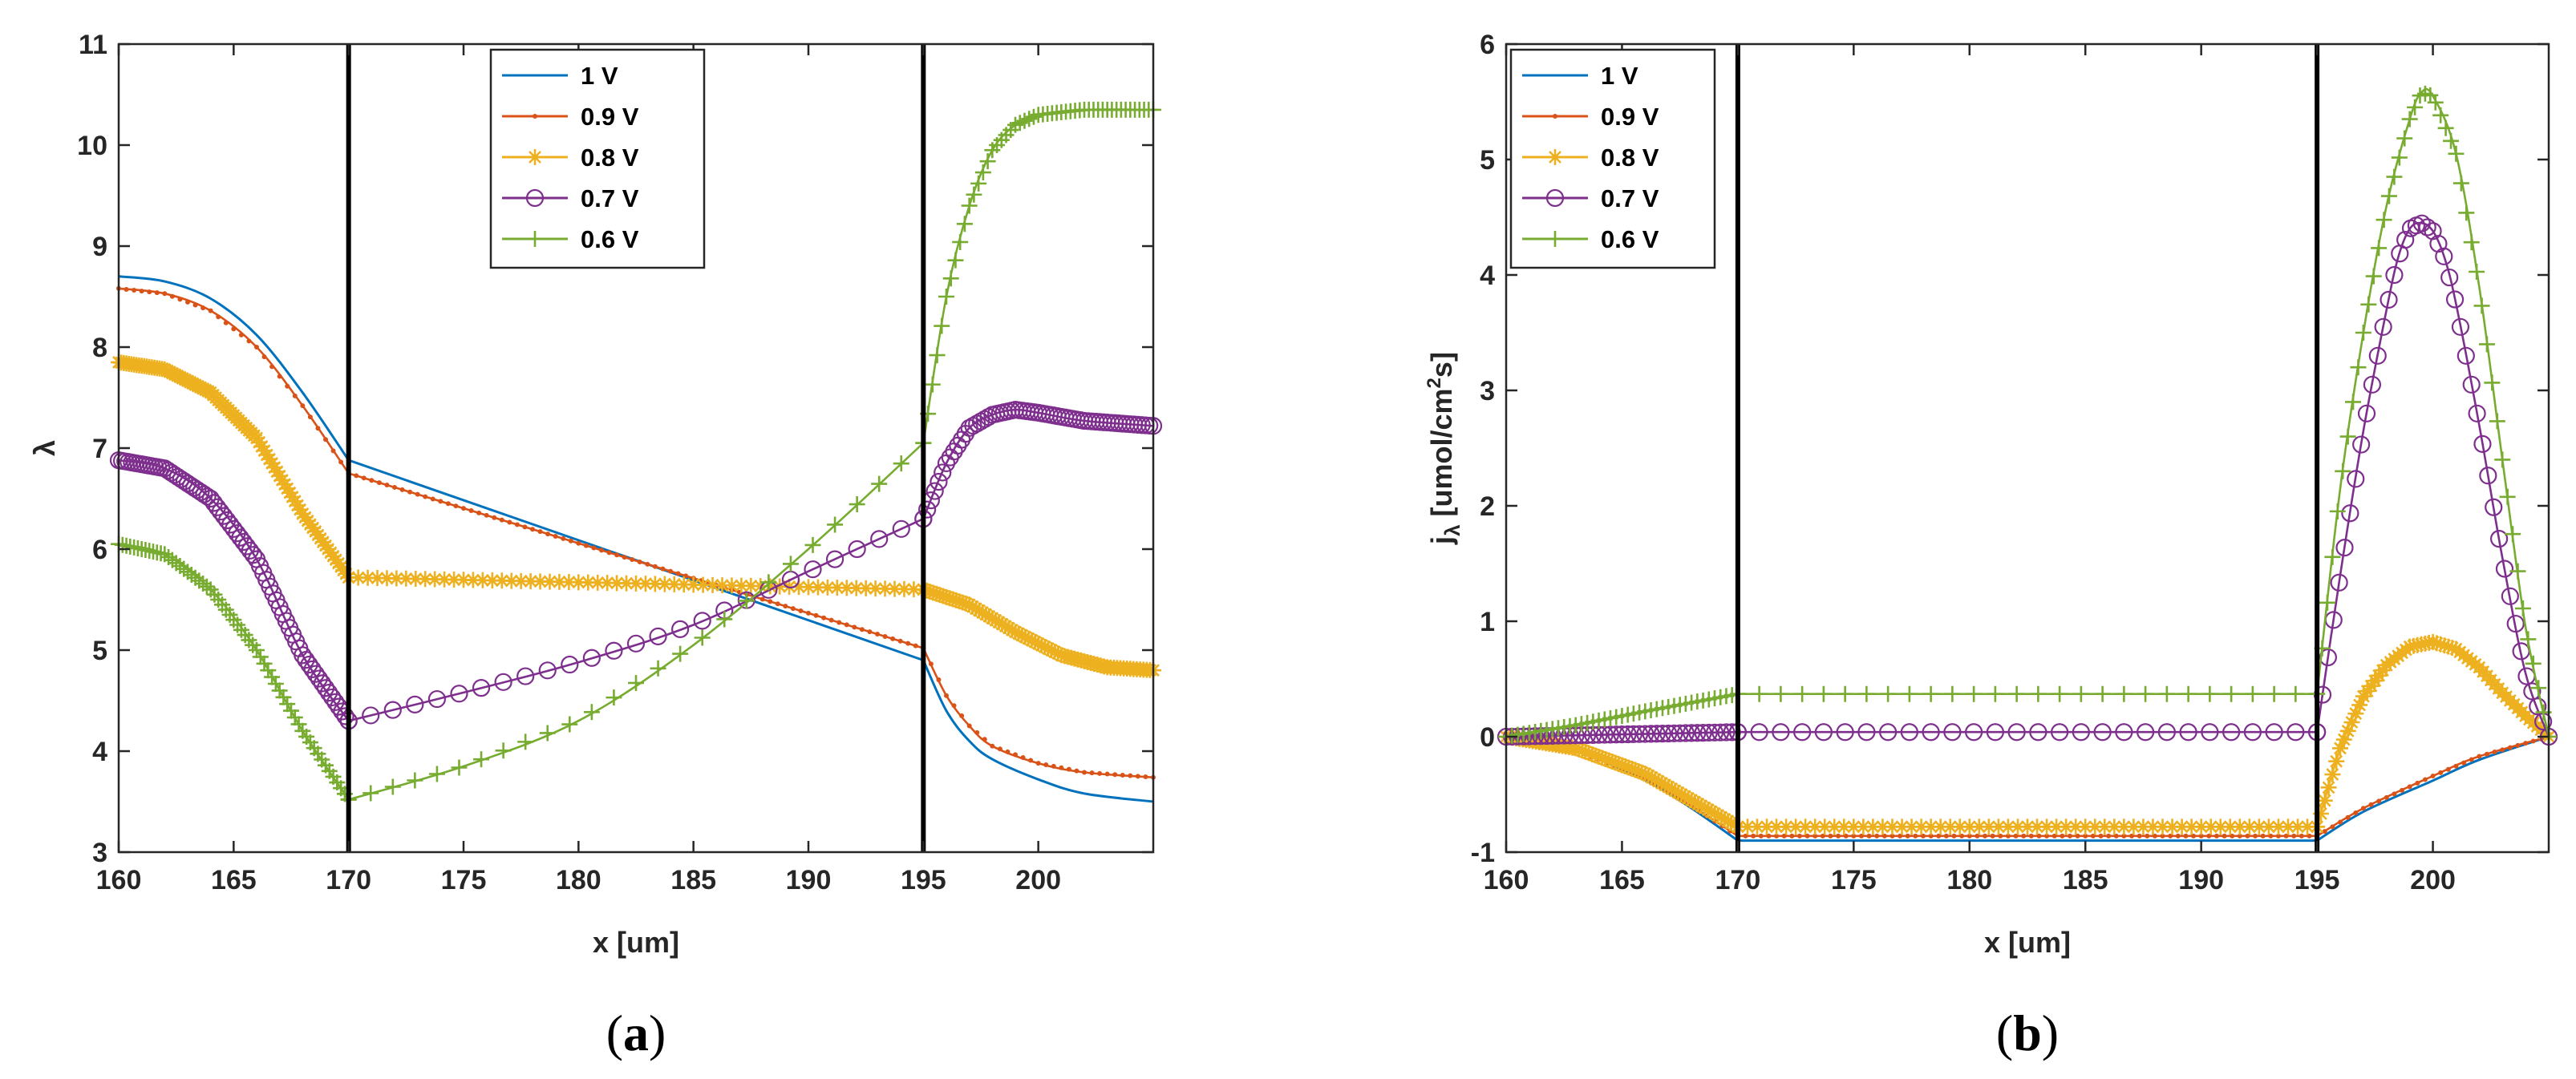 The width and height of the screenshot is (2576, 1079). I want to click on legend-entry-a-3-marker, so click(535, 157).